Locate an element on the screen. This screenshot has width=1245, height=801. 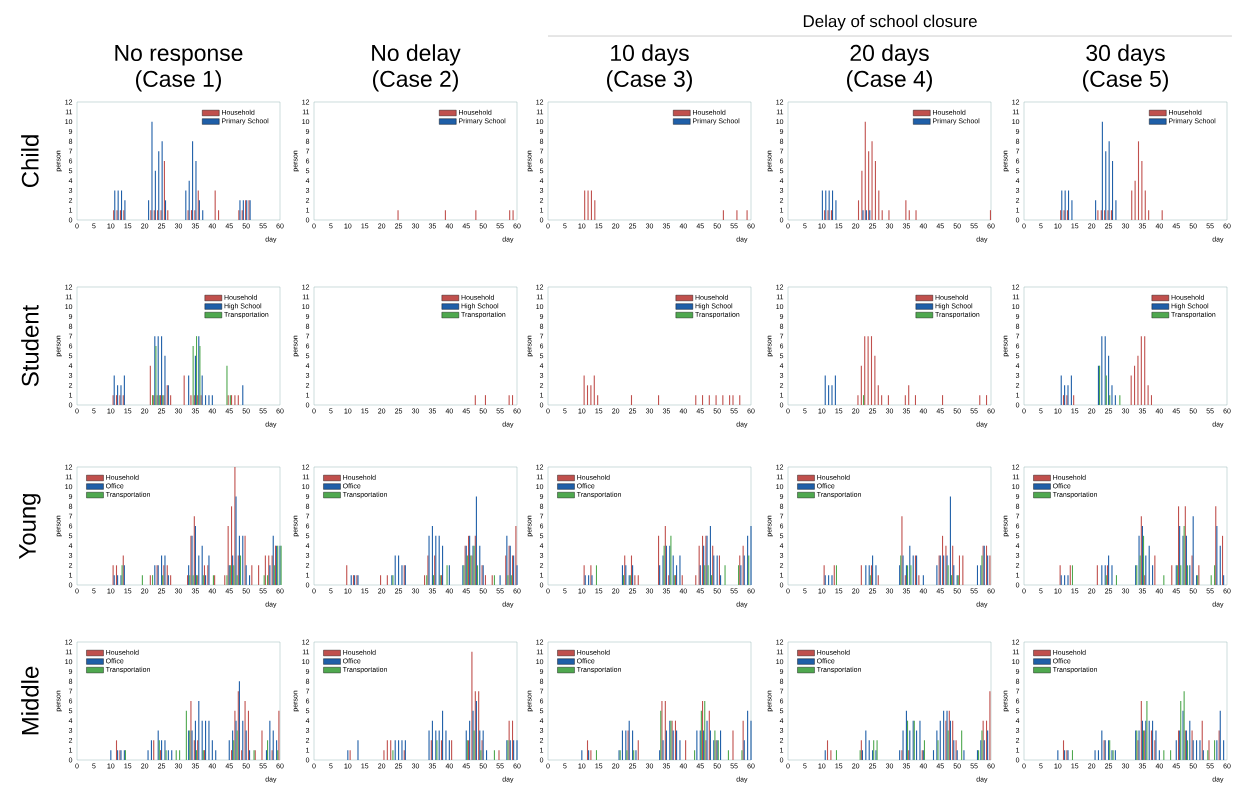
text: Young is located at coordinates (30, 526).